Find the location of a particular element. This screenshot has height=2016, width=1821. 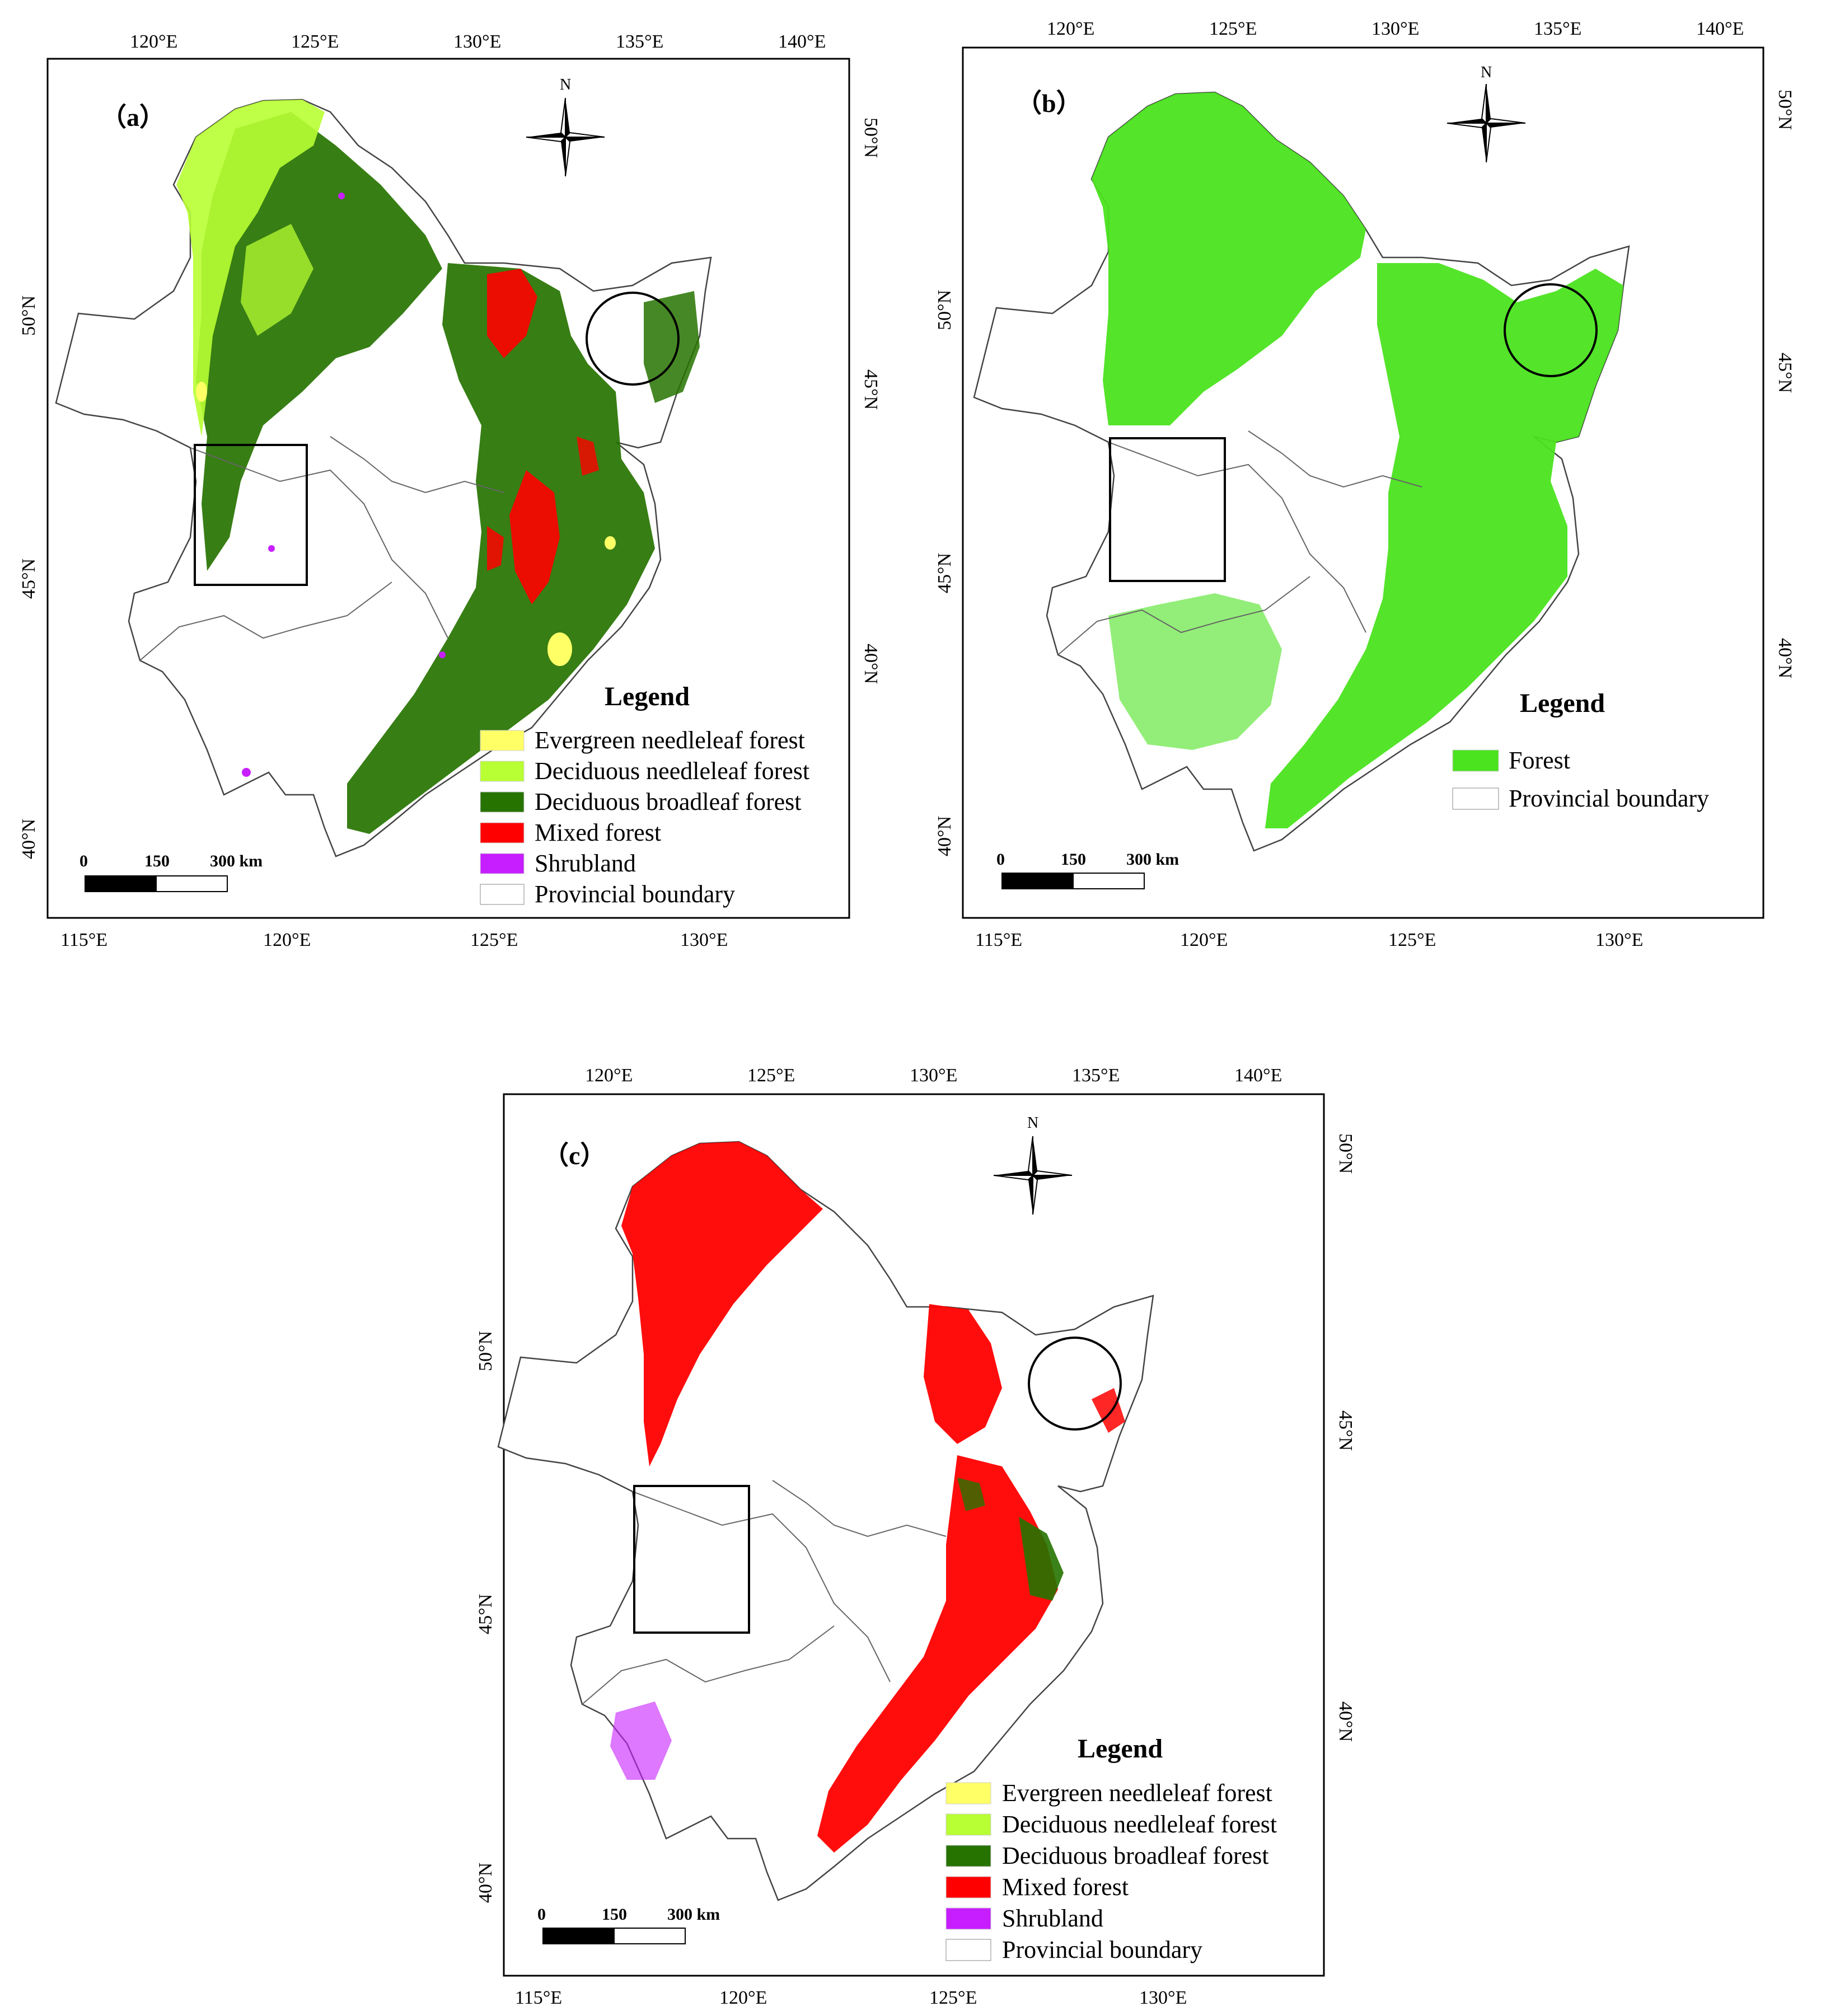

right-tick: 50°N is located at coordinates (870, 138).